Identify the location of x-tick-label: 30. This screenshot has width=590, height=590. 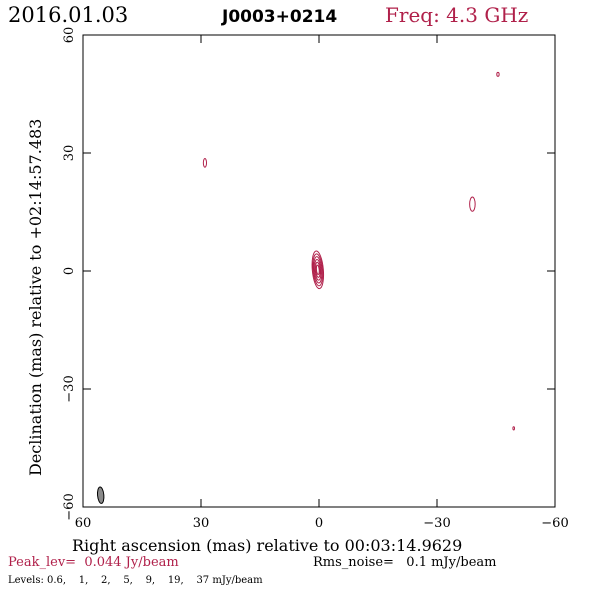
(201, 523).